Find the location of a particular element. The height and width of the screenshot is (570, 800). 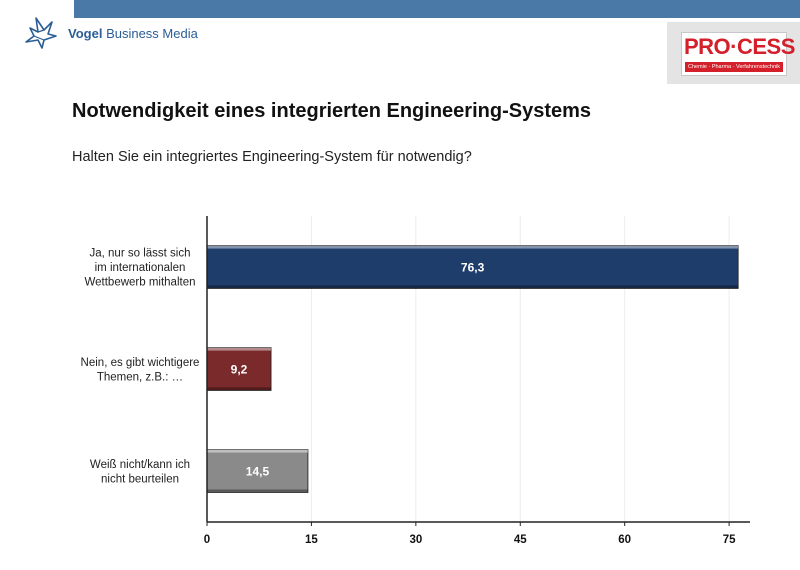

x-tick-label: 0 is located at coordinates (207, 540).